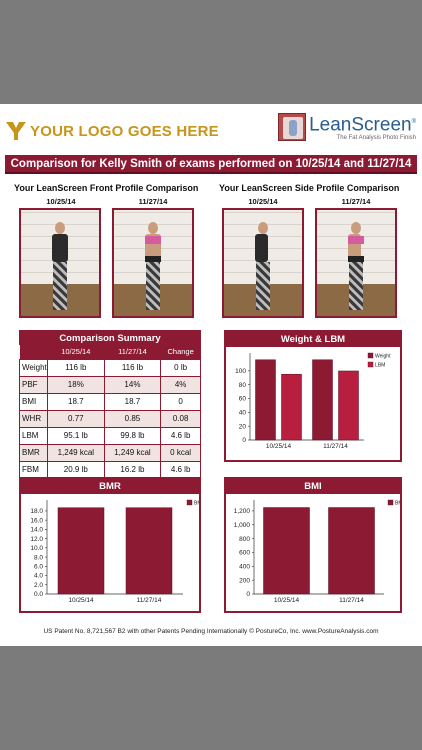 This screenshot has width=422, height=750. Describe the element at coordinates (36, 520) in the screenshot. I see `y-tick-label: 16.0` at that location.